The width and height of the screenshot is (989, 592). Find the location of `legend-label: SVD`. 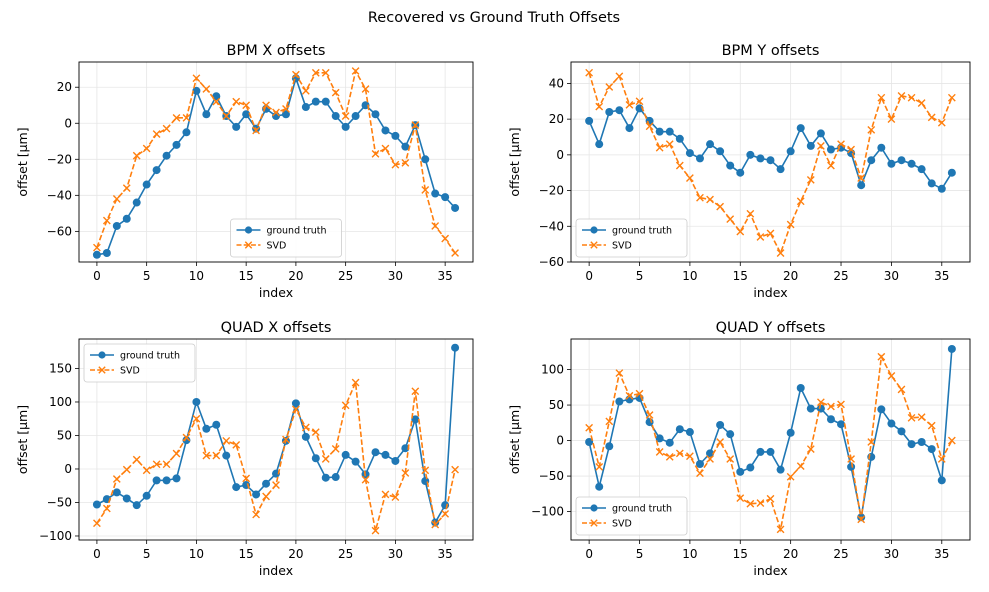

legend-label: SVD is located at coordinates (130, 371).